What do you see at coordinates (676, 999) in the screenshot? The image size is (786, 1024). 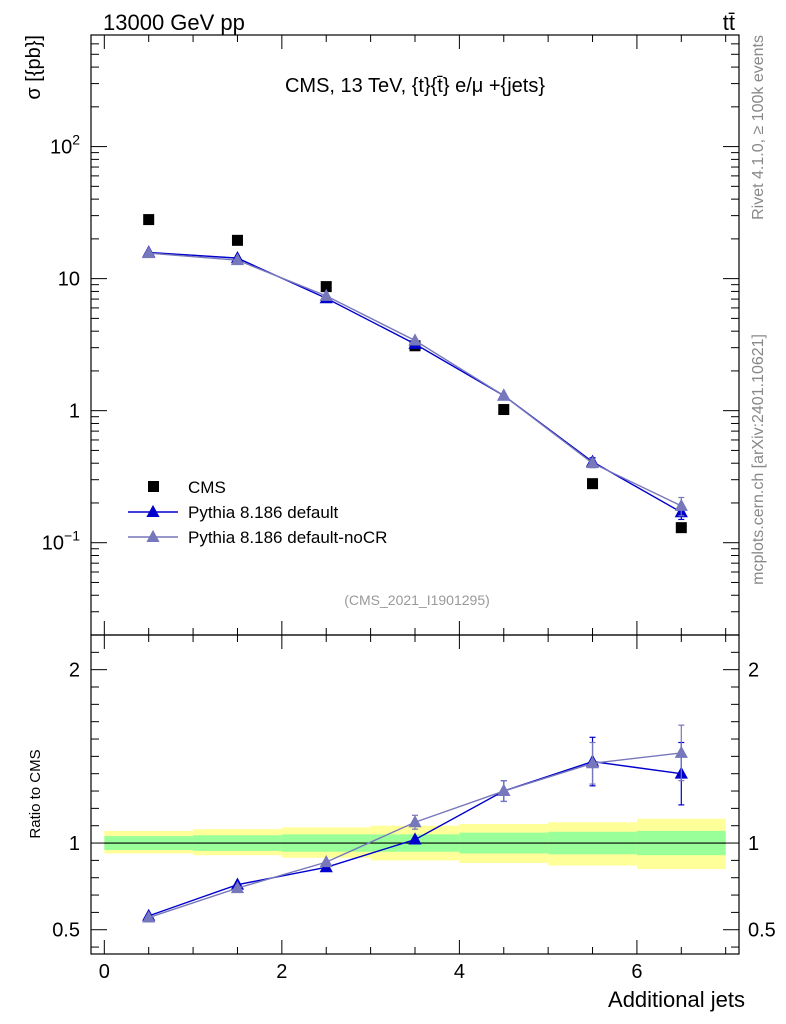 I see `x-axis-label: Additional jets` at bounding box center [676, 999].